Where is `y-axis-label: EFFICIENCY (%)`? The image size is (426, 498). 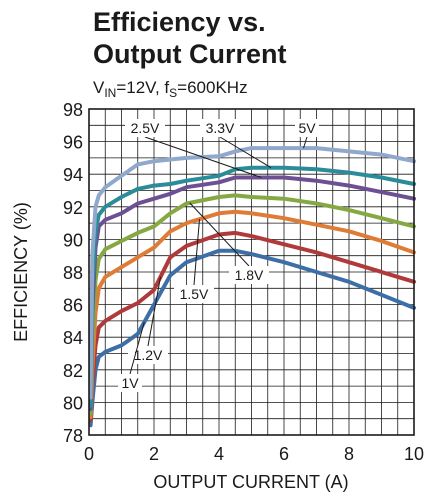 y-axis-label: EFFICIENCY (%) is located at coordinates (21, 272).